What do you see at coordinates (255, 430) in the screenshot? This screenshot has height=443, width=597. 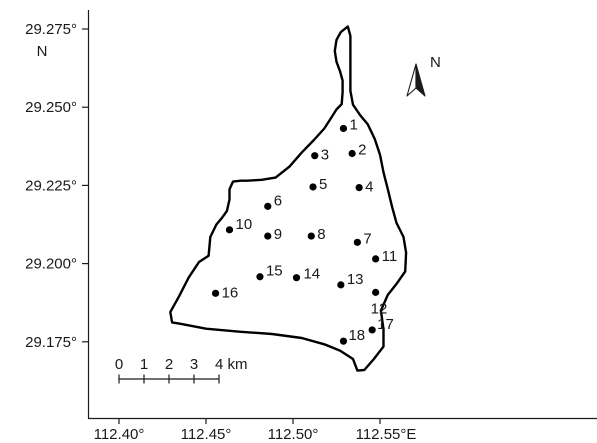 I see `x-axis-ticks: 112.40° 112.45° 112.50° 112.55°E` at bounding box center [255, 430].